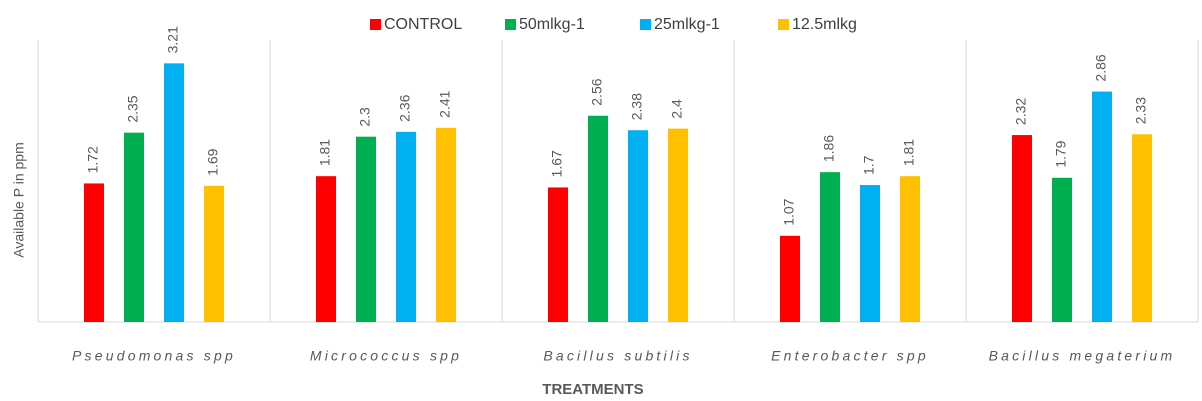 The height and width of the screenshot is (401, 1202). Describe the element at coordinates (1061, 153) in the screenshot. I see `value-label: 1.79` at that location.